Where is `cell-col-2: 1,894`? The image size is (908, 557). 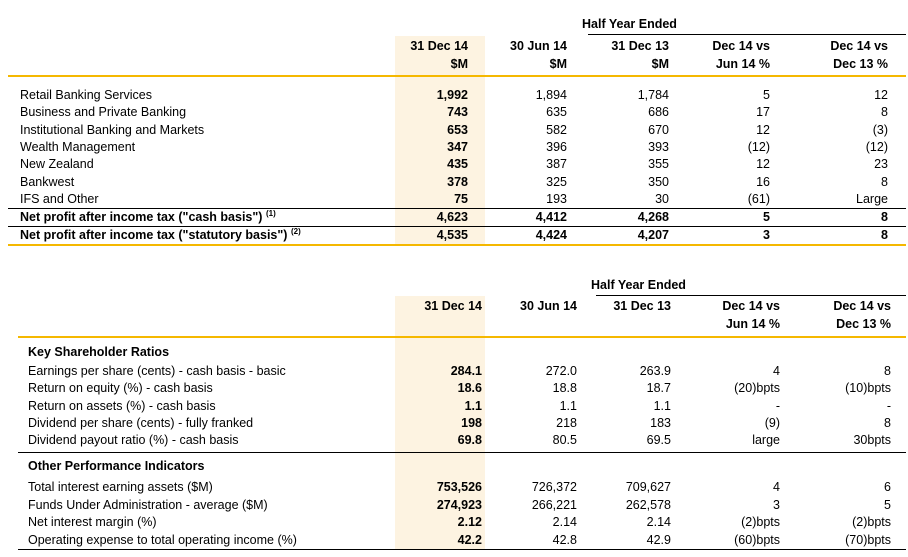
cell-col-2: 1,894 is located at coordinates (551, 95).